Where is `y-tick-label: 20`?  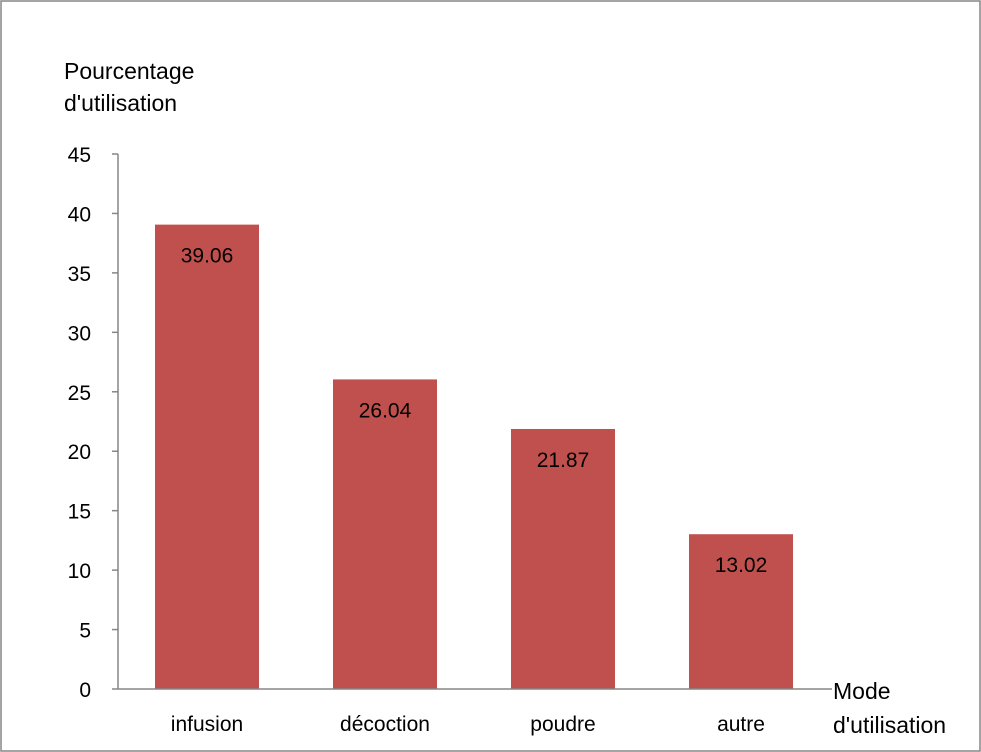
y-tick-label: 20 is located at coordinates (79, 452).